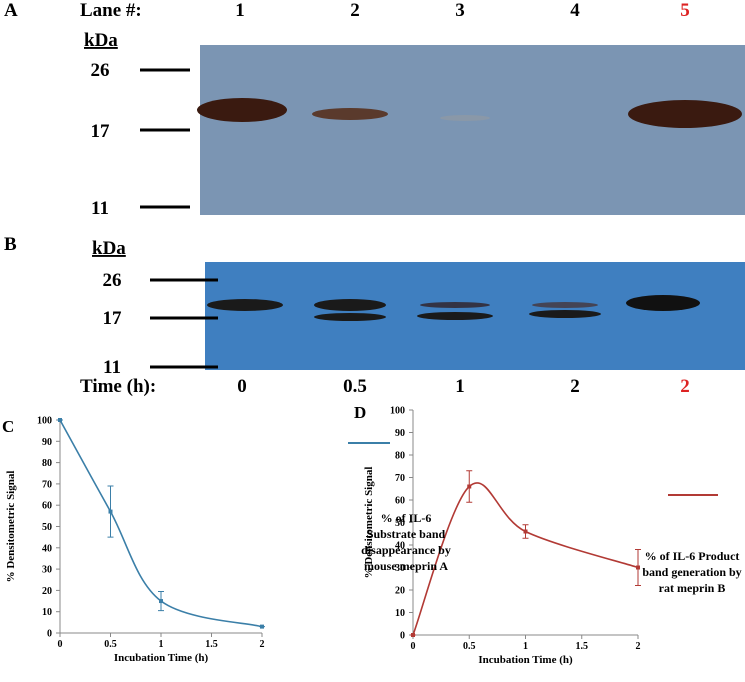 Image resolution: width=745 pixels, height=682 pixels. Describe the element at coordinates (11, 10) in the screenshot. I see `panel-letter: A` at that location.